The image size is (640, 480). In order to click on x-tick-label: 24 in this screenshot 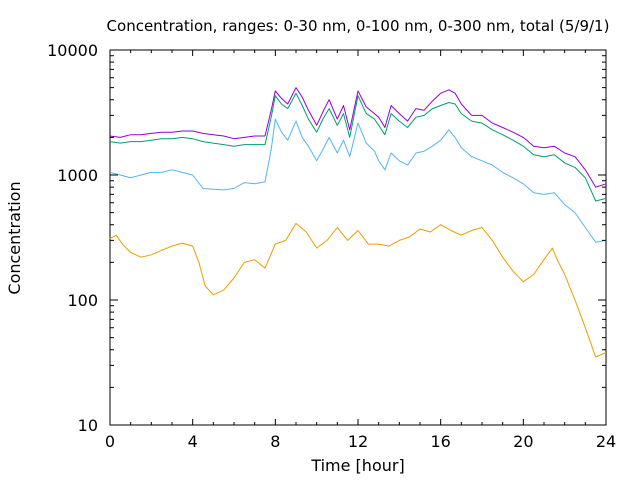, I will do `click(606, 441)`.